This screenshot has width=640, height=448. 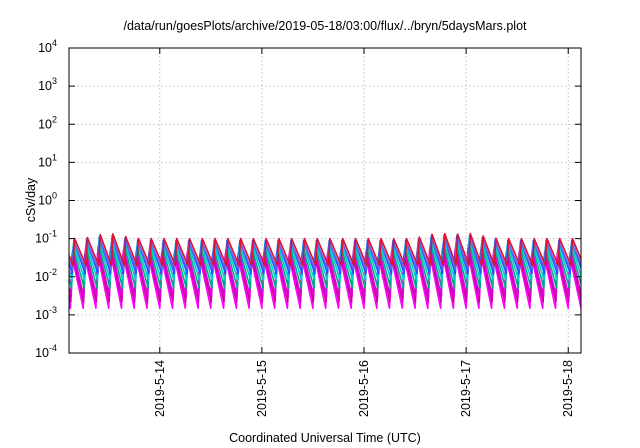 I want to click on y-tick-label: 10¹, so click(x=47, y=160).